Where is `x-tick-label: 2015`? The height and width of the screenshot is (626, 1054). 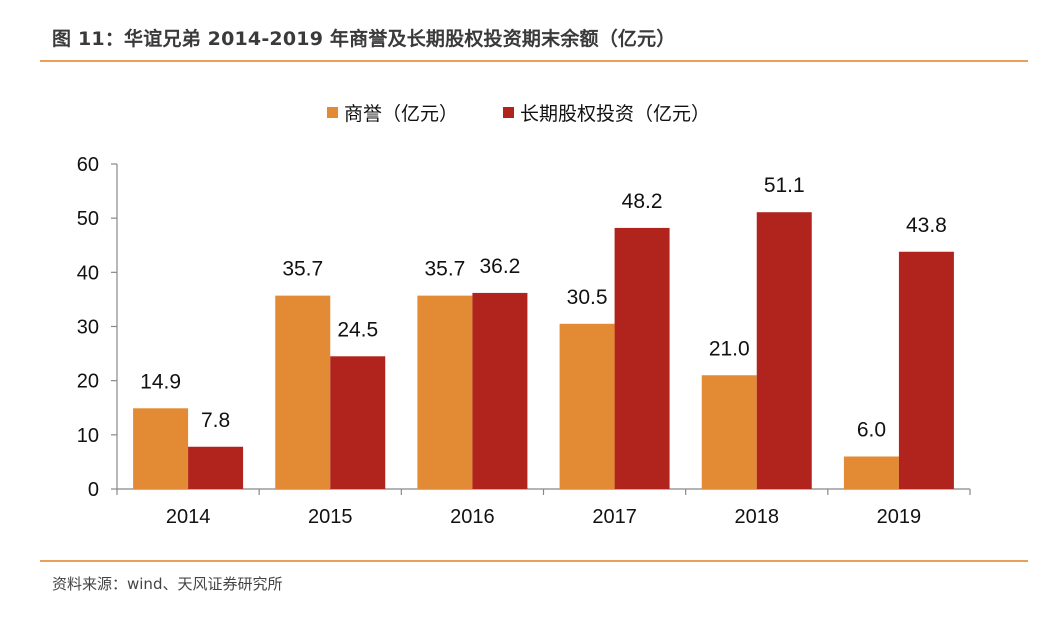 x-tick-label: 2015 is located at coordinates (330, 517).